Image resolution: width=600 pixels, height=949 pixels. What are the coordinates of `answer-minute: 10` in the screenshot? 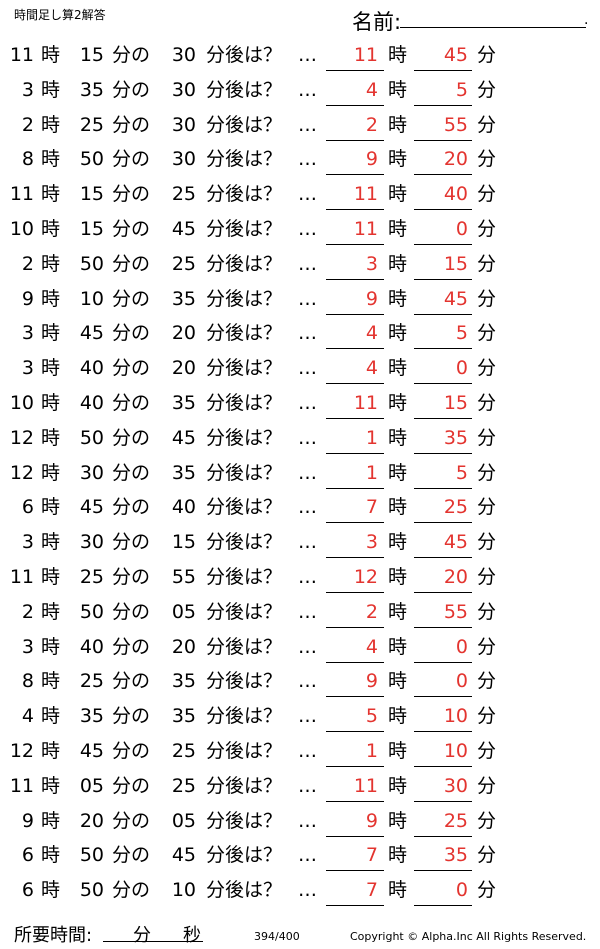 It's located at (455, 716).